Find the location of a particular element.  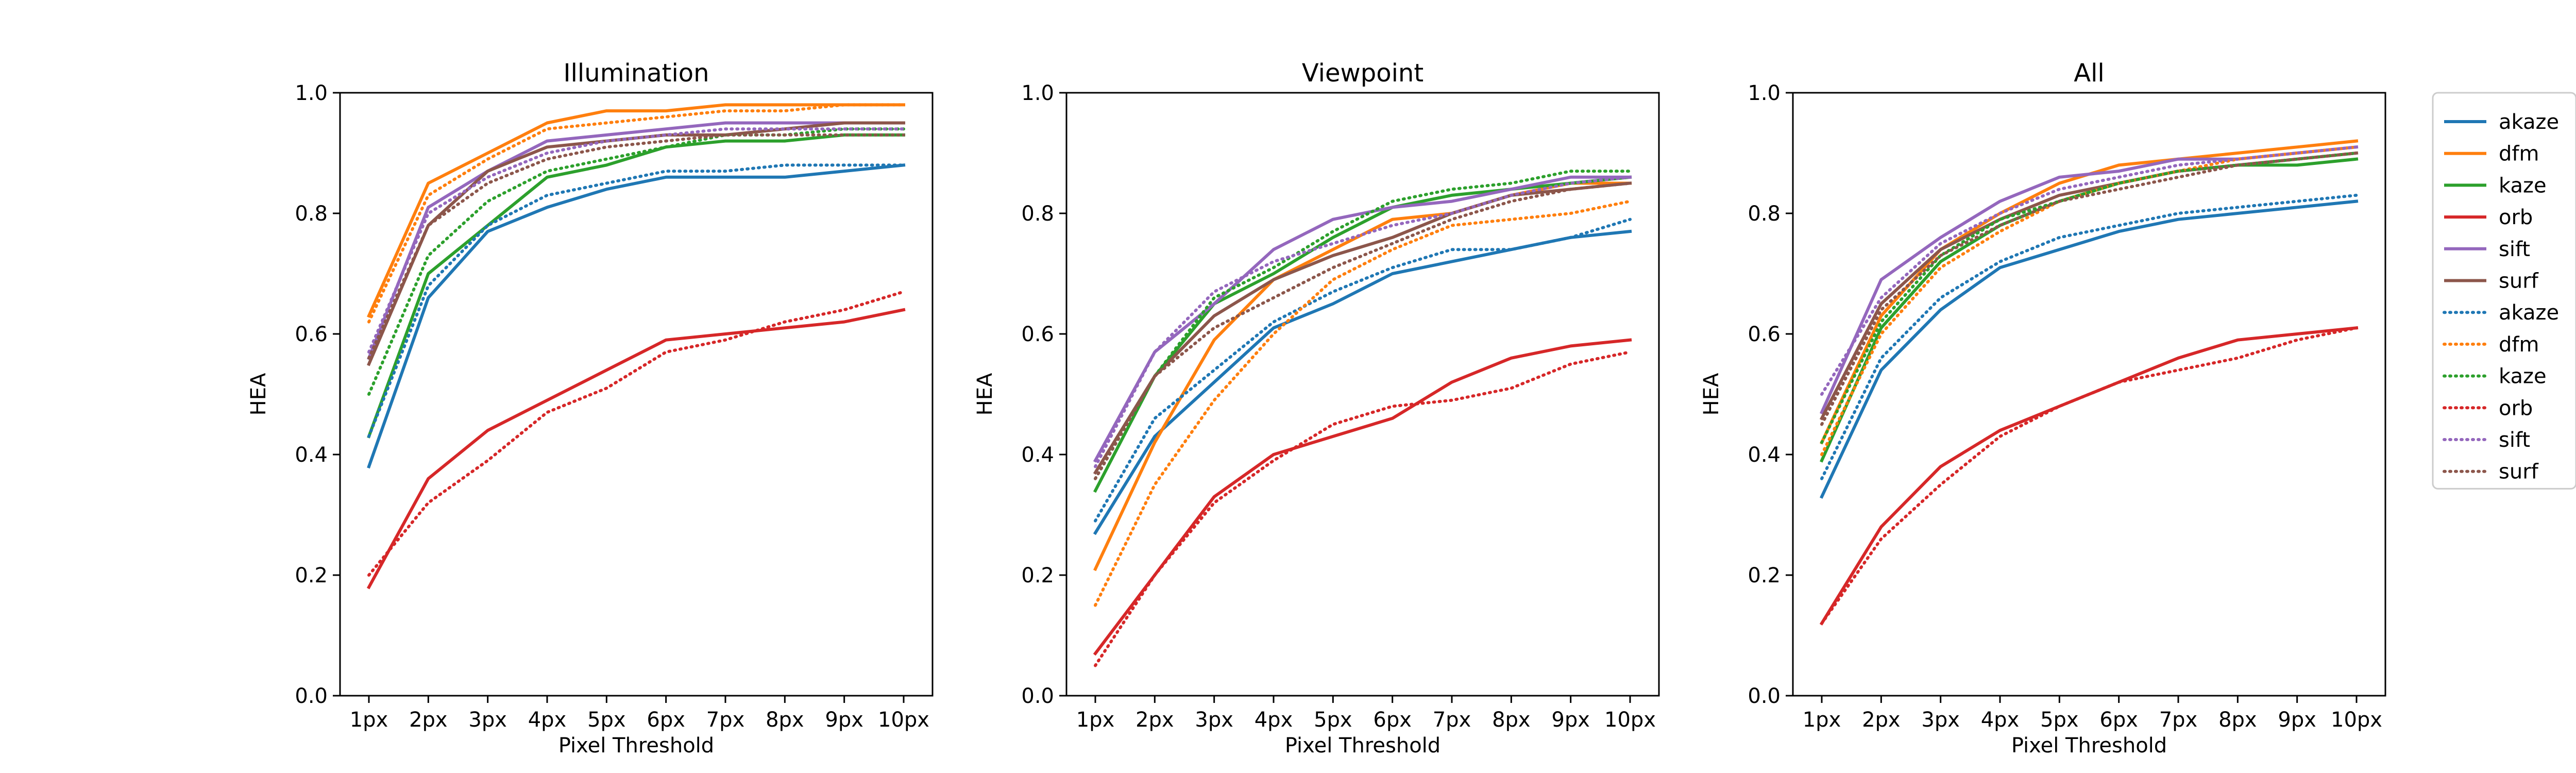

panel-title: Viewpoint is located at coordinates (1362, 73).